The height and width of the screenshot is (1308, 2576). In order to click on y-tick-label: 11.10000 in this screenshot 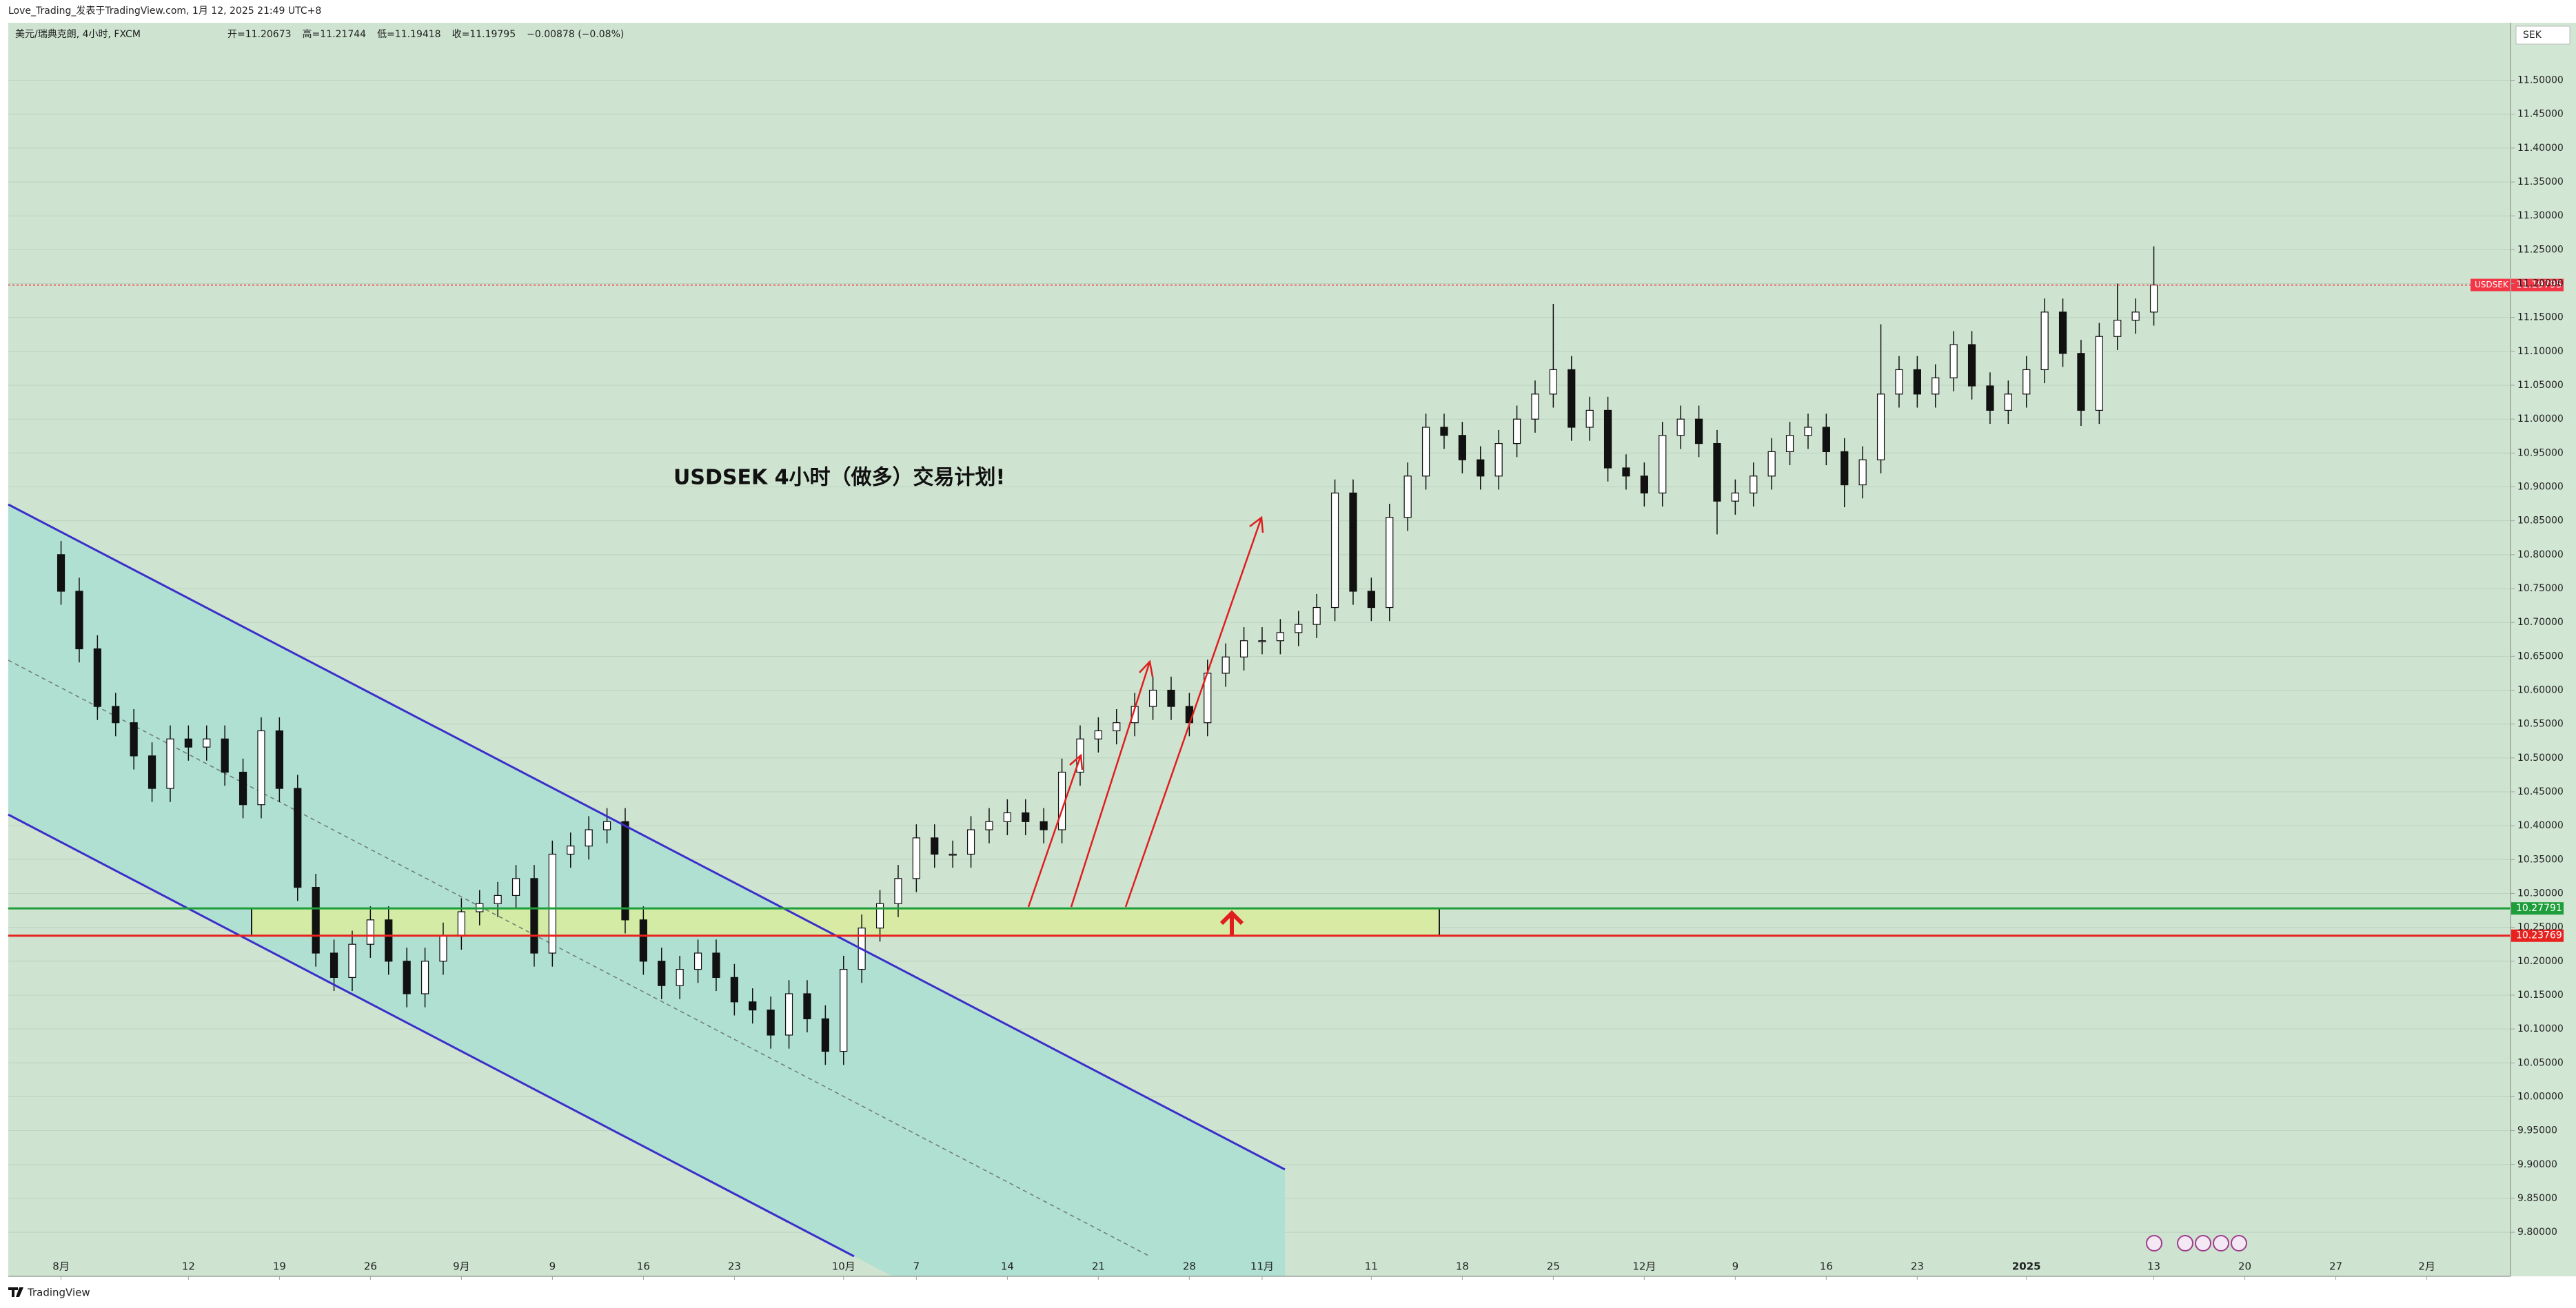, I will do `click(2540, 351)`.